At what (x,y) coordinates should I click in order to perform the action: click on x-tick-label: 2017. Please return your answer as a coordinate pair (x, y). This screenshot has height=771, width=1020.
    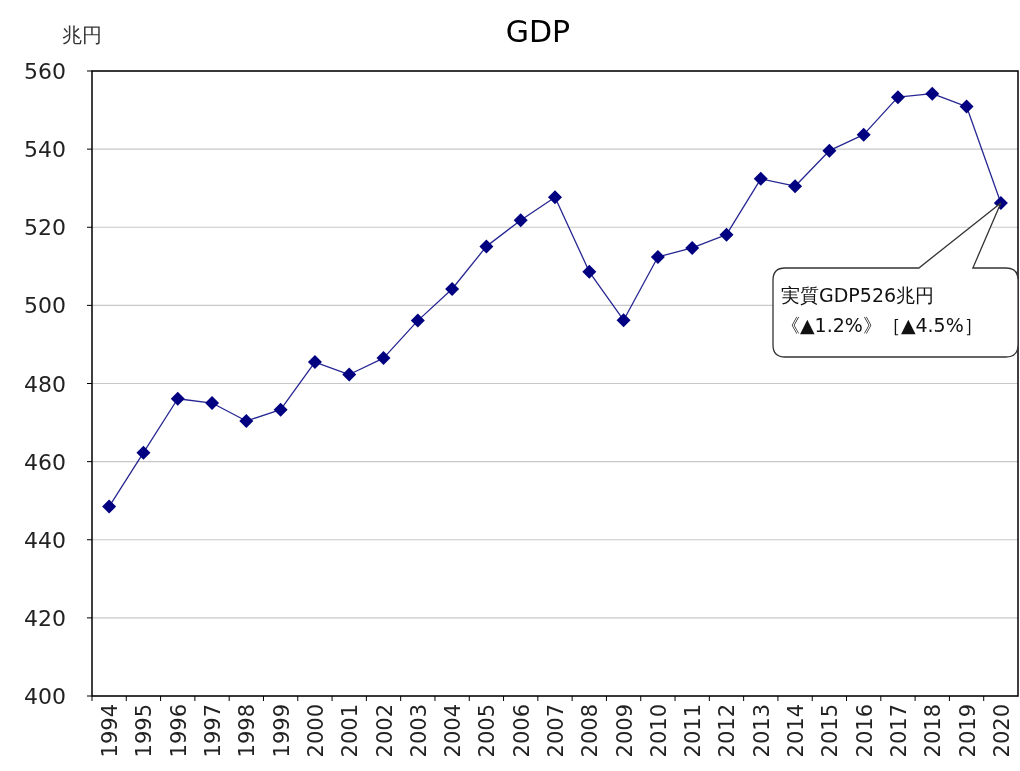
    Looking at the image, I should click on (898, 731).